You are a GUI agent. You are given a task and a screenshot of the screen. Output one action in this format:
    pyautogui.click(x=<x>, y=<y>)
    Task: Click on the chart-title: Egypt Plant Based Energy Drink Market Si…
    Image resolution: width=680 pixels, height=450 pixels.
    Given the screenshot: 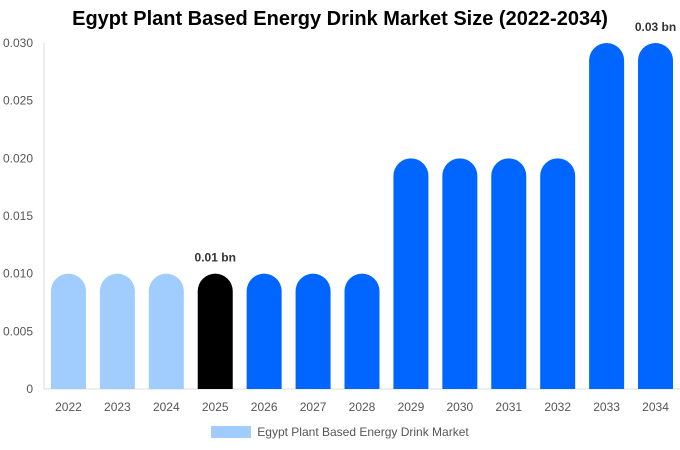 What is the action you would take?
    pyautogui.click(x=340, y=19)
    